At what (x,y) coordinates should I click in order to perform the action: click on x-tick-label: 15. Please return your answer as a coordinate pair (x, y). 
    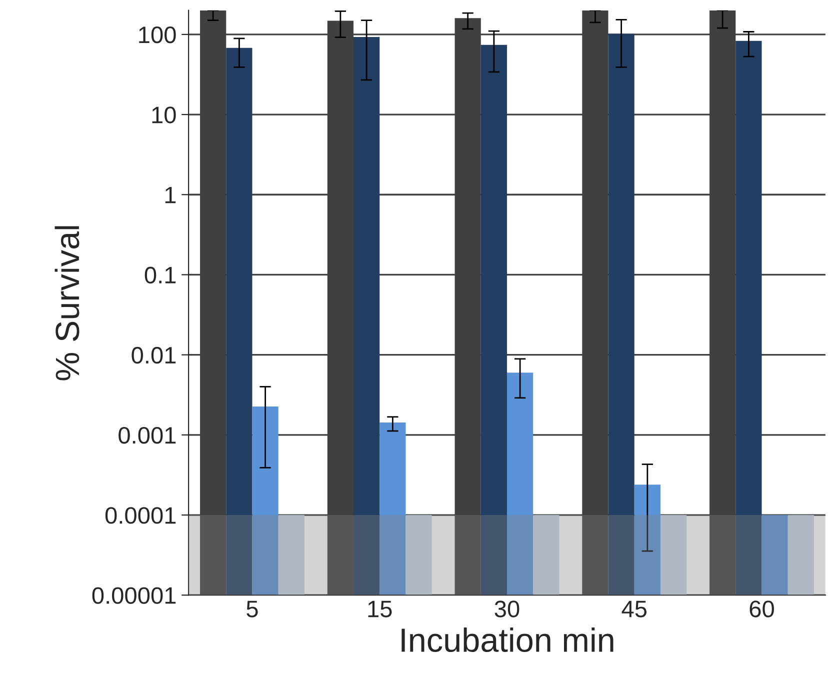
    Looking at the image, I should click on (380, 609).